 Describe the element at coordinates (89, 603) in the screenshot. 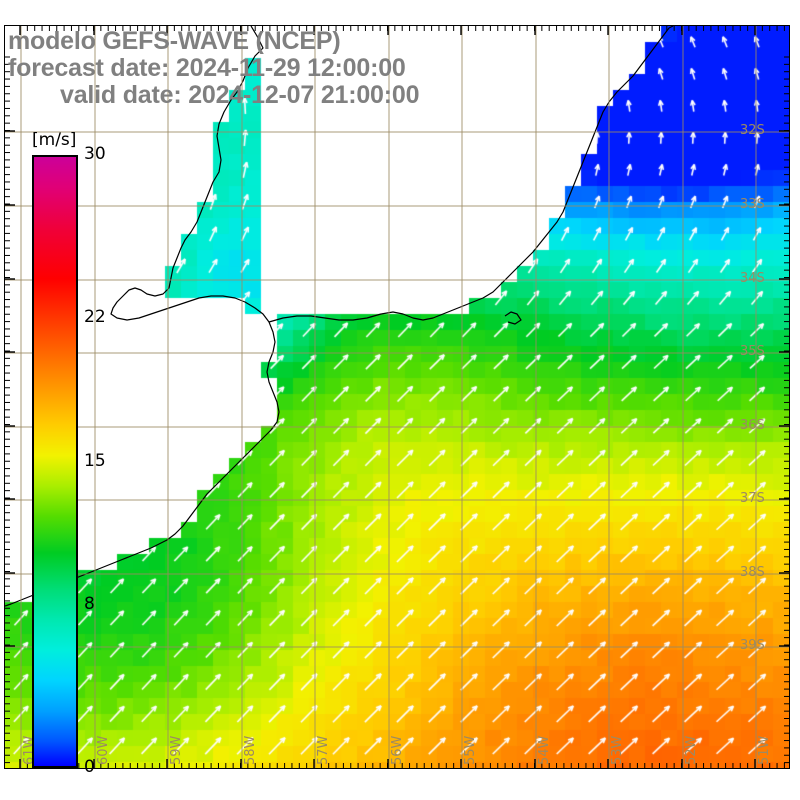

I see `colorbar-tick-8: 8` at that location.